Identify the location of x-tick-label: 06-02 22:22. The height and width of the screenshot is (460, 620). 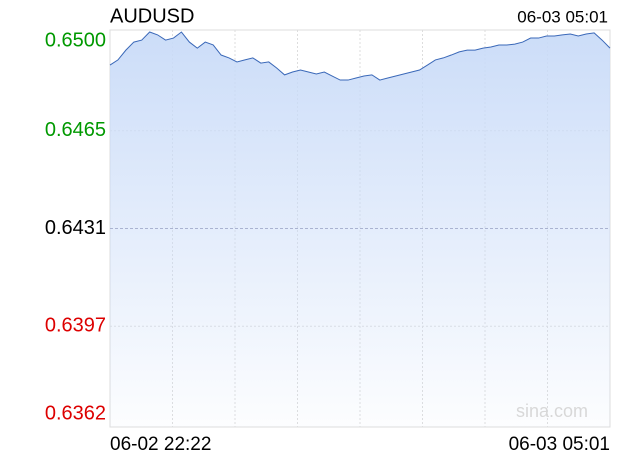
(160, 444).